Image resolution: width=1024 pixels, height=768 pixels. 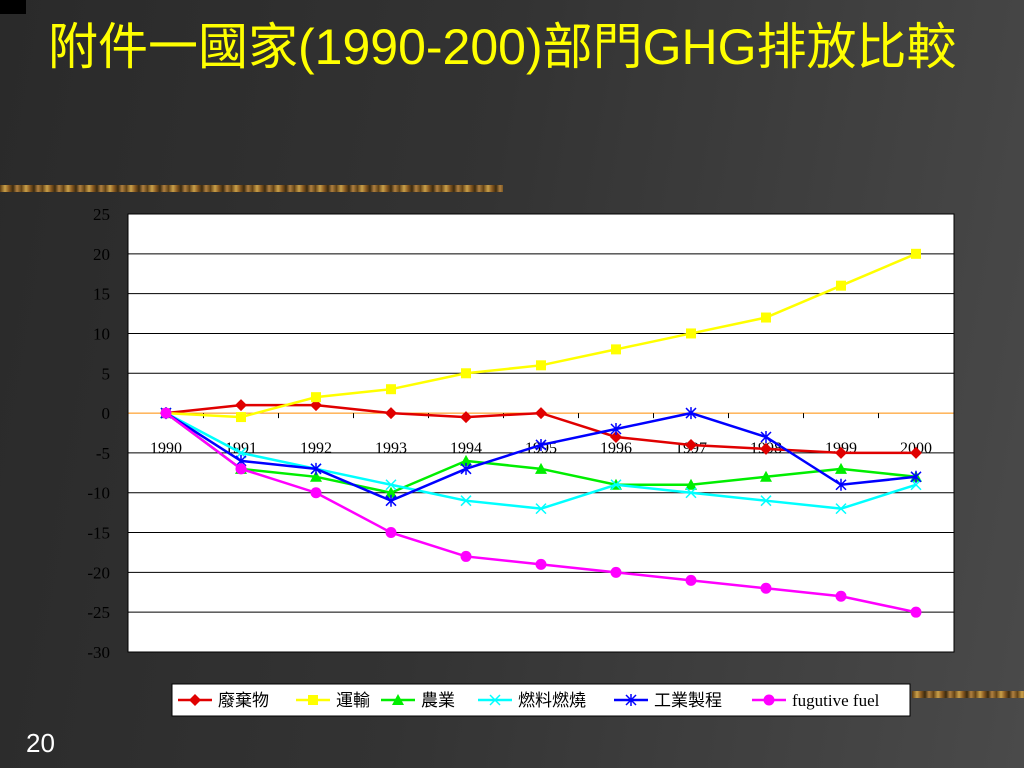 I want to click on legend-label: 運輸, so click(x=353, y=700).